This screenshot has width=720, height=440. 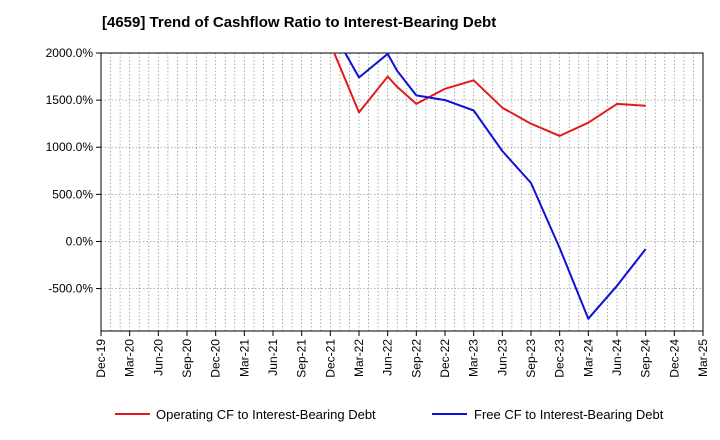 What do you see at coordinates (502, 357) in the screenshot?
I see `x-tick-label: Jun-23` at bounding box center [502, 357].